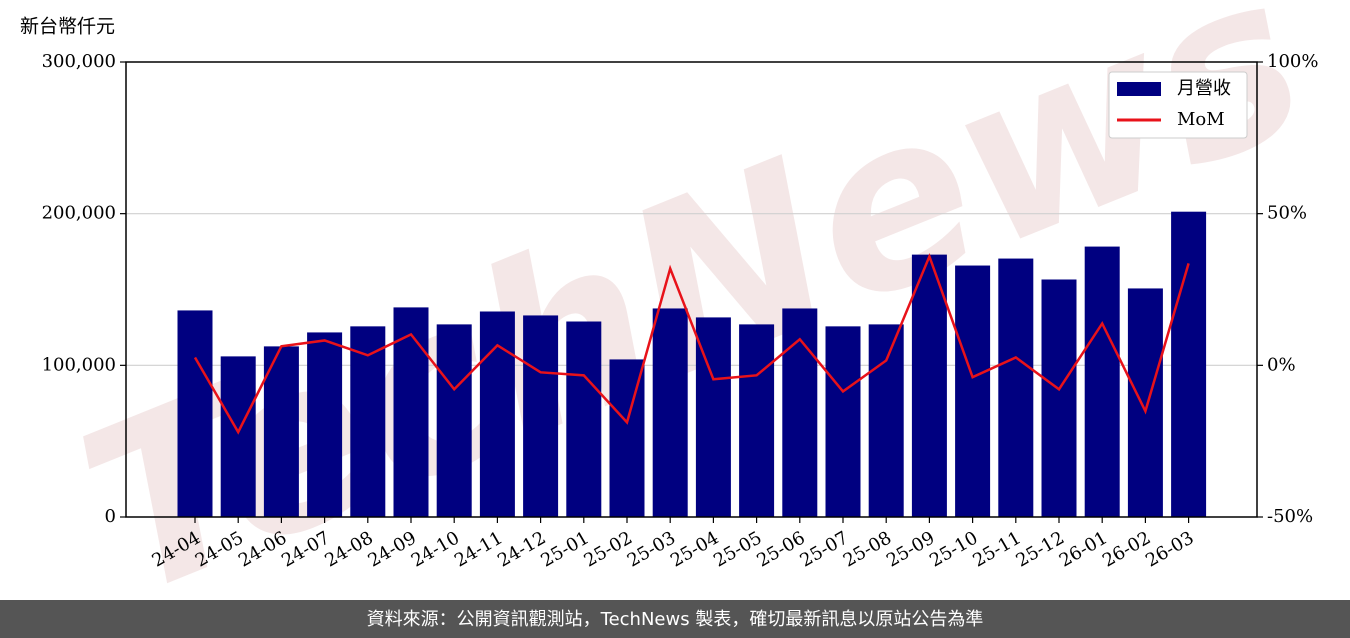  I want to click on y-tick-label: 0, so click(110, 516).